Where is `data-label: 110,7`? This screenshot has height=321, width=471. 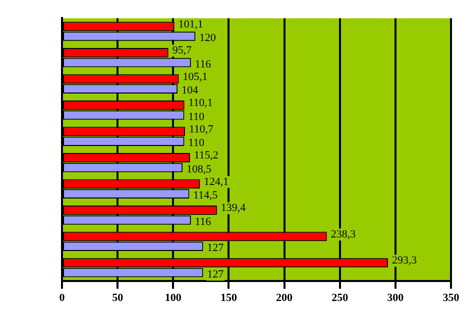 data-label: 110,7 is located at coordinates (201, 129).